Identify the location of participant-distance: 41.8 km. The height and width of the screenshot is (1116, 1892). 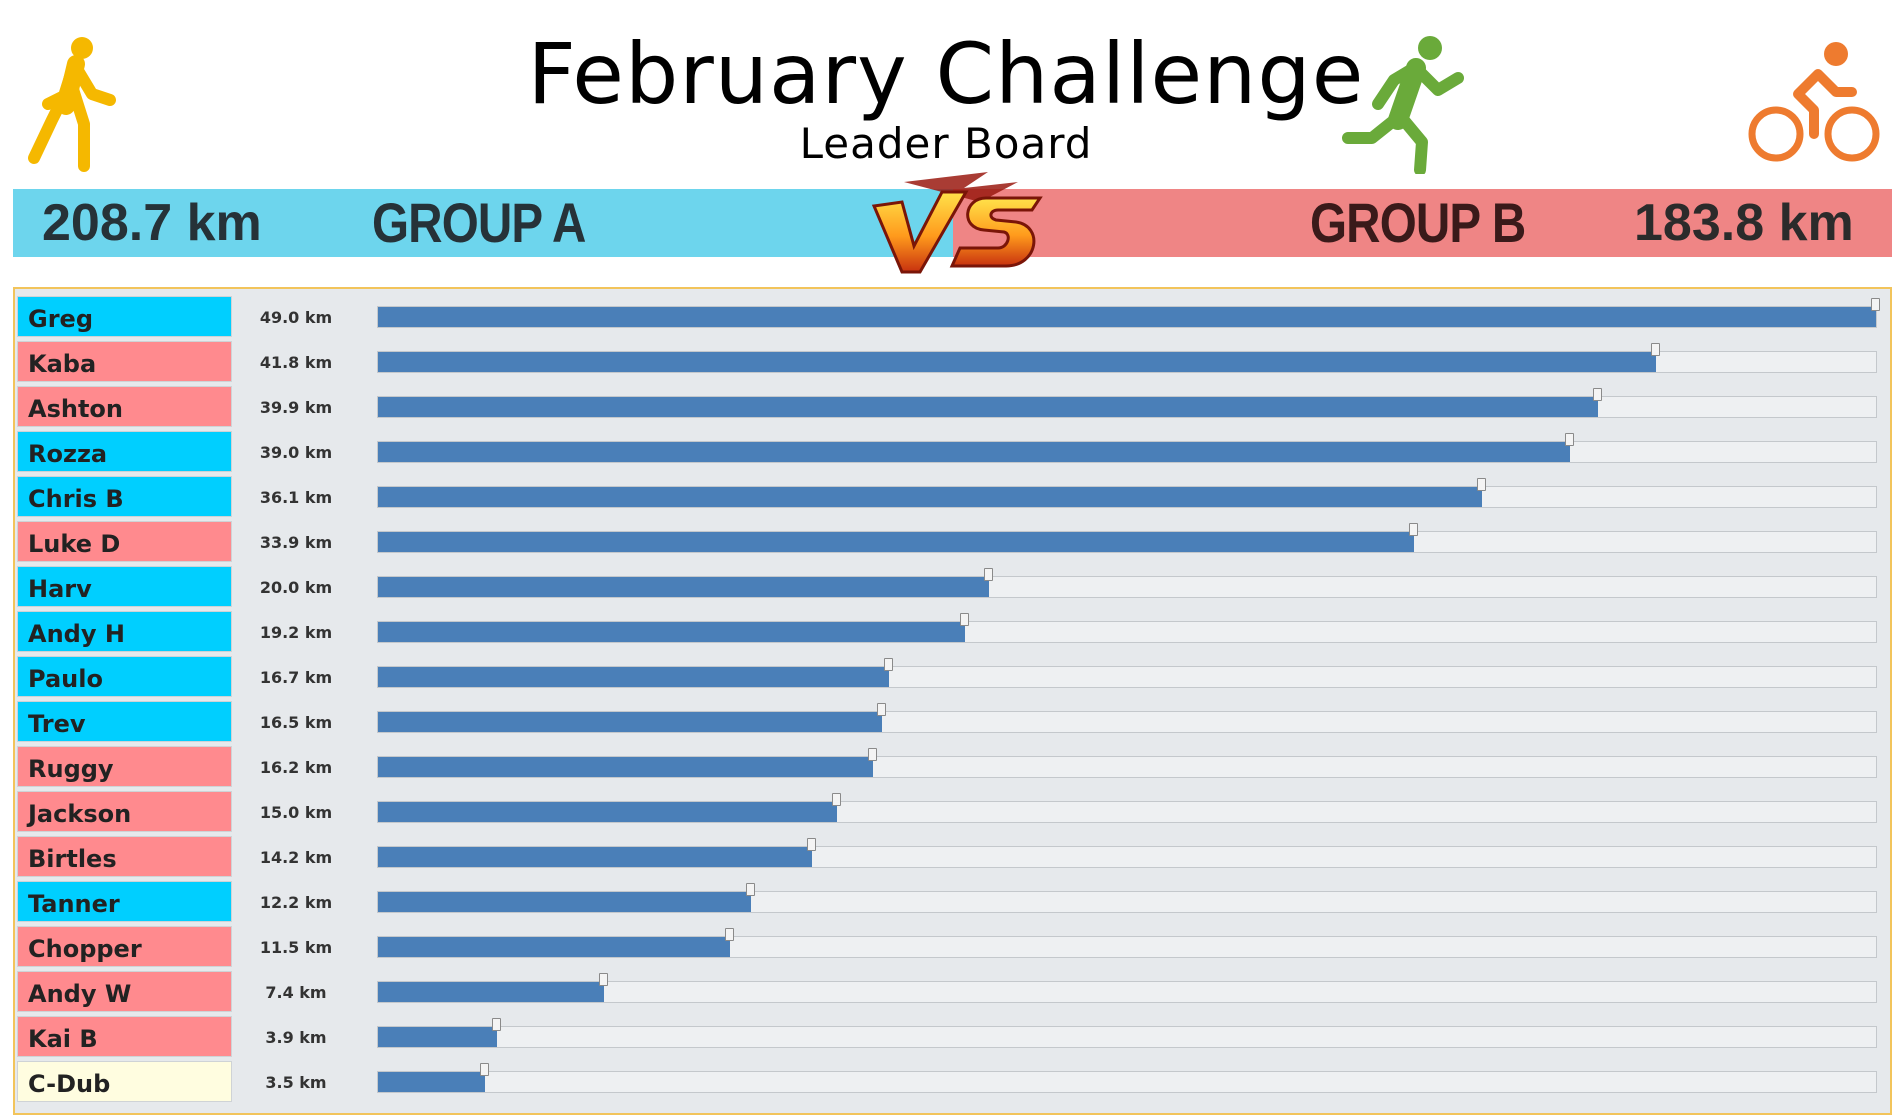
(296, 362).